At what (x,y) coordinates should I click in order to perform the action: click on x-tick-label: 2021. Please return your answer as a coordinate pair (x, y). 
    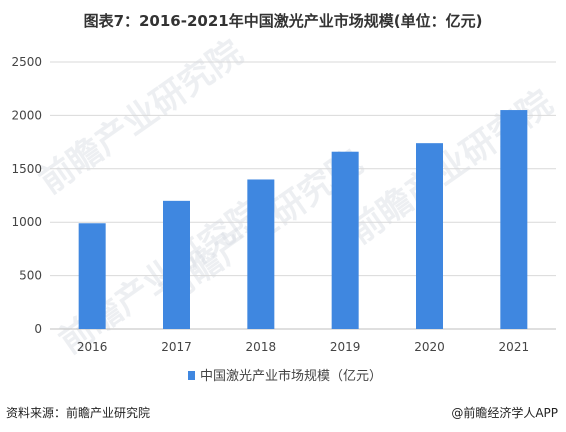
    Looking at the image, I should click on (514, 347).